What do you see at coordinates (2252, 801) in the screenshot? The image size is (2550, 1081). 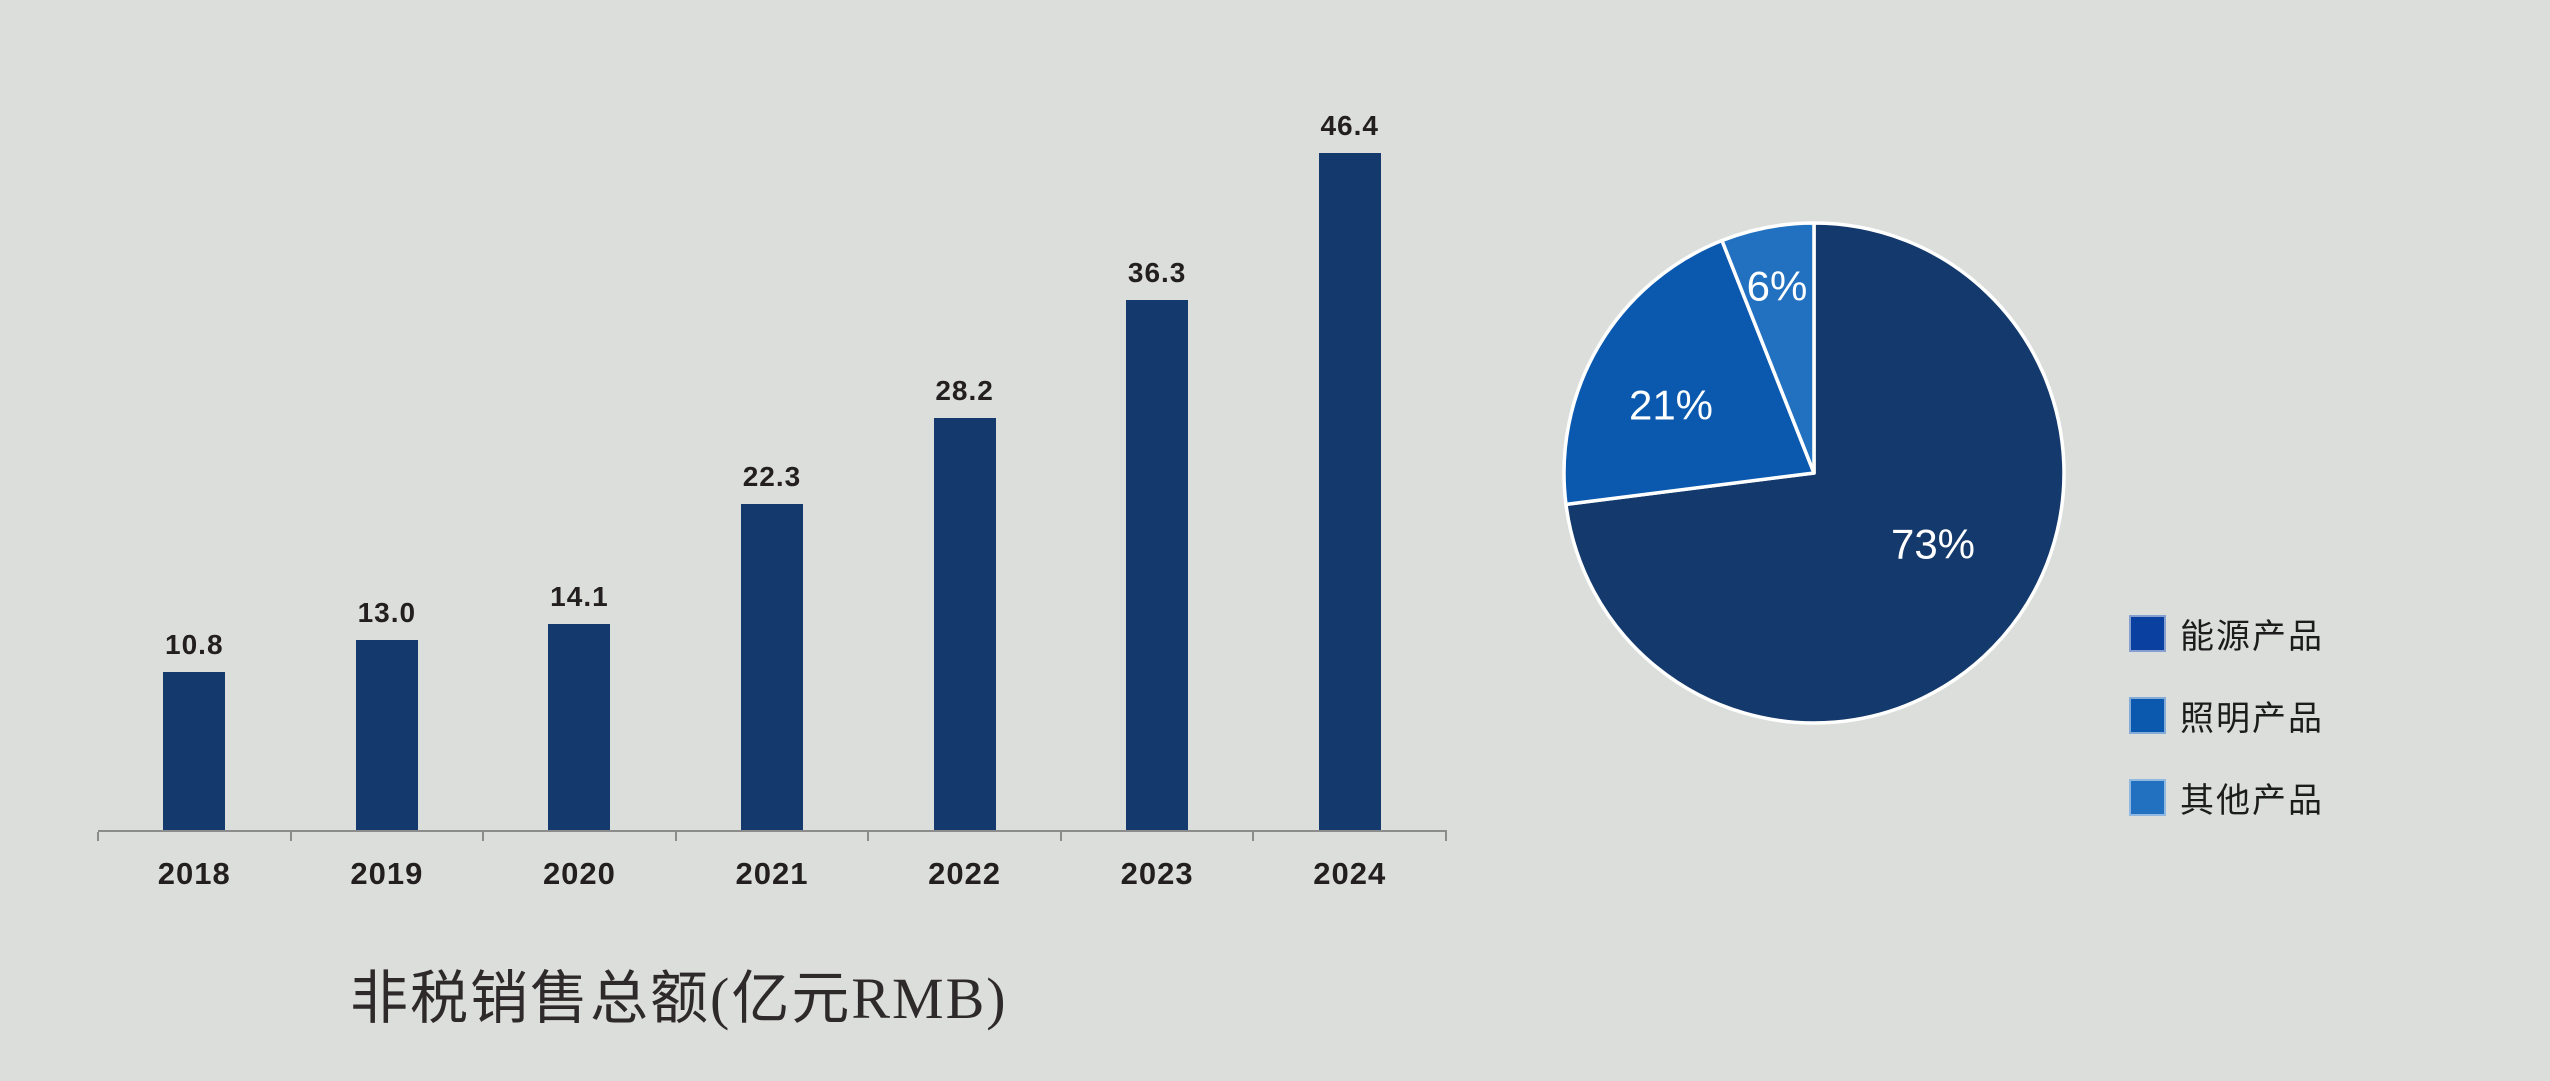 I see `legend-label: 其他产品` at bounding box center [2252, 801].